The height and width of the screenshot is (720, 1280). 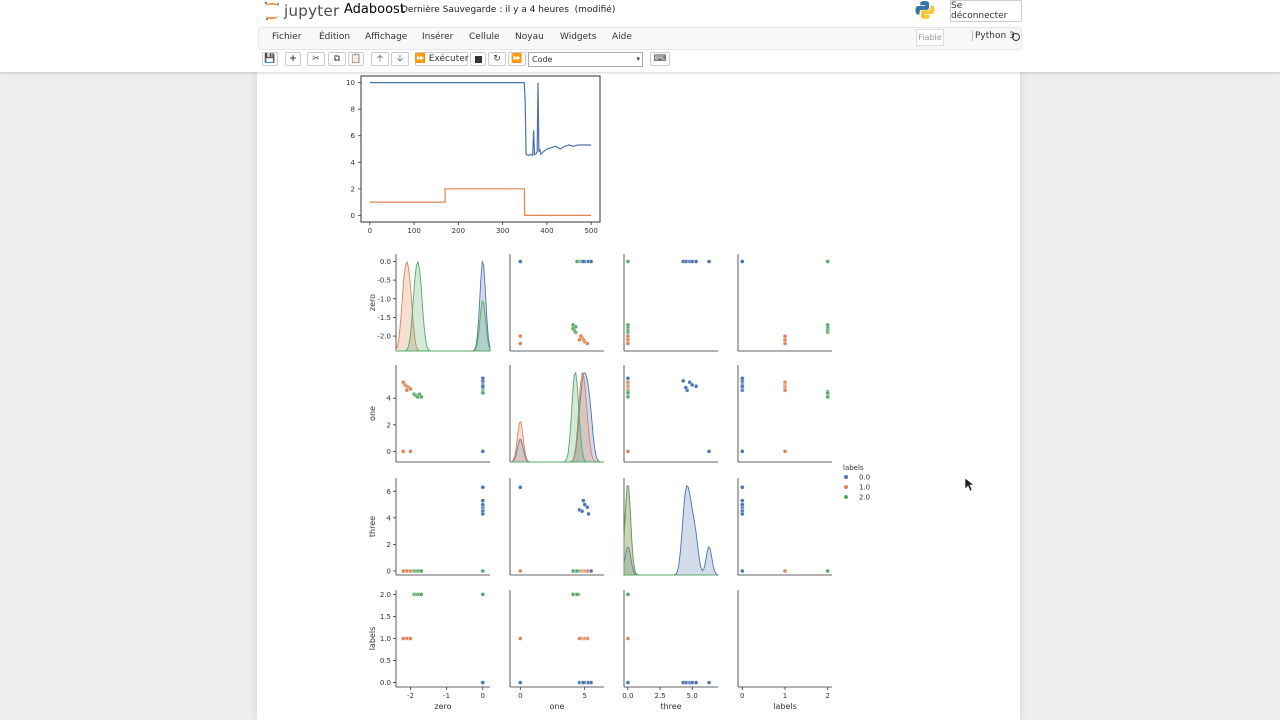 I want to click on cell-type-select: Code ▾, so click(x=585, y=59).